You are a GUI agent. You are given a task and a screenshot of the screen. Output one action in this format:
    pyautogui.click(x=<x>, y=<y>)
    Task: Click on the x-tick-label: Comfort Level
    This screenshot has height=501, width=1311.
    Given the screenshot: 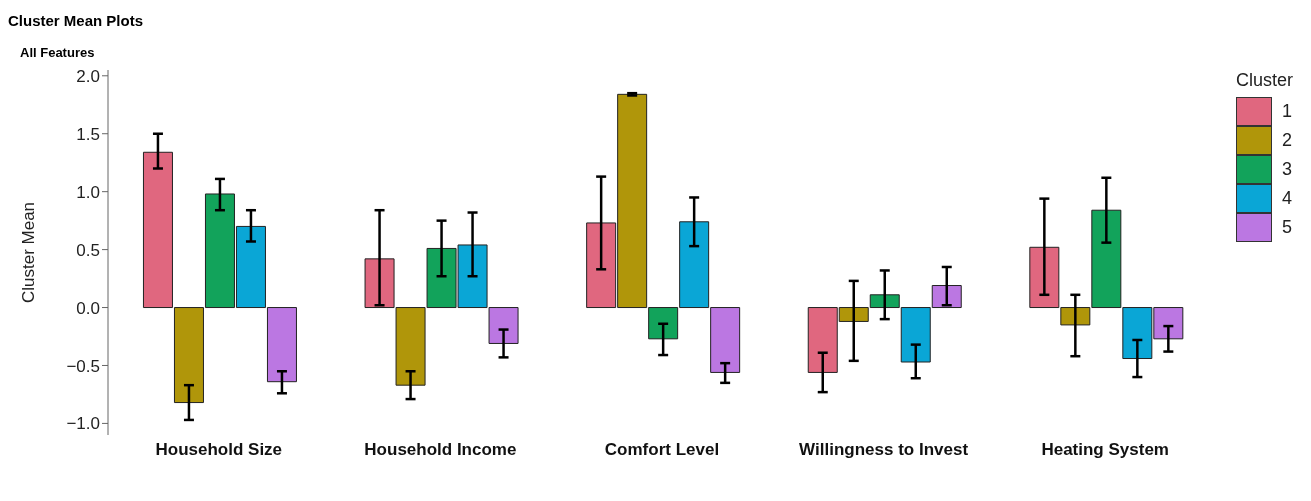 What is the action you would take?
    pyautogui.click(x=662, y=450)
    